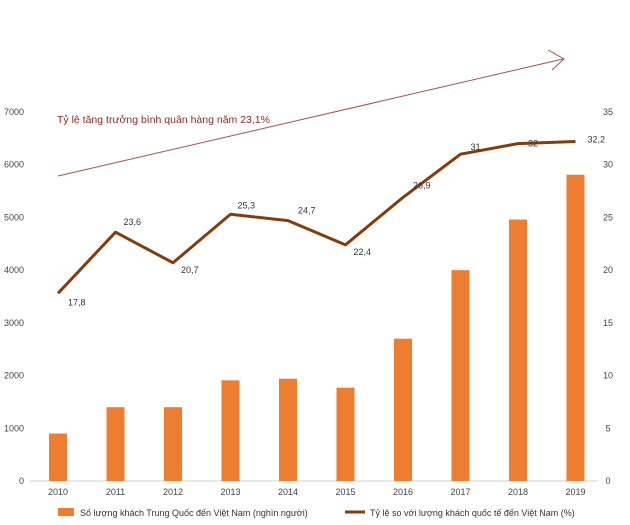 The height and width of the screenshot is (525, 630). Describe the element at coordinates (607, 481) in the screenshot. I see `right-tick-label: 0` at that location.